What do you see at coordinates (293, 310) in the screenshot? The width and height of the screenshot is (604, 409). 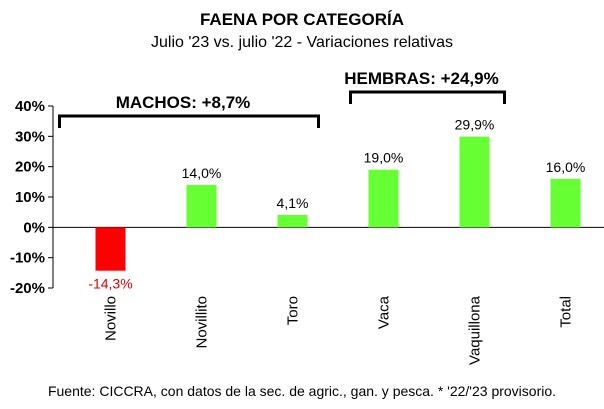 I see `category-label: Toro` at bounding box center [293, 310].